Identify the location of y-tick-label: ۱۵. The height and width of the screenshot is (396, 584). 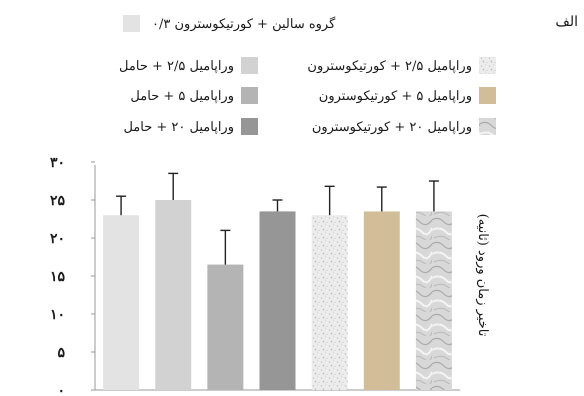
(58, 277).